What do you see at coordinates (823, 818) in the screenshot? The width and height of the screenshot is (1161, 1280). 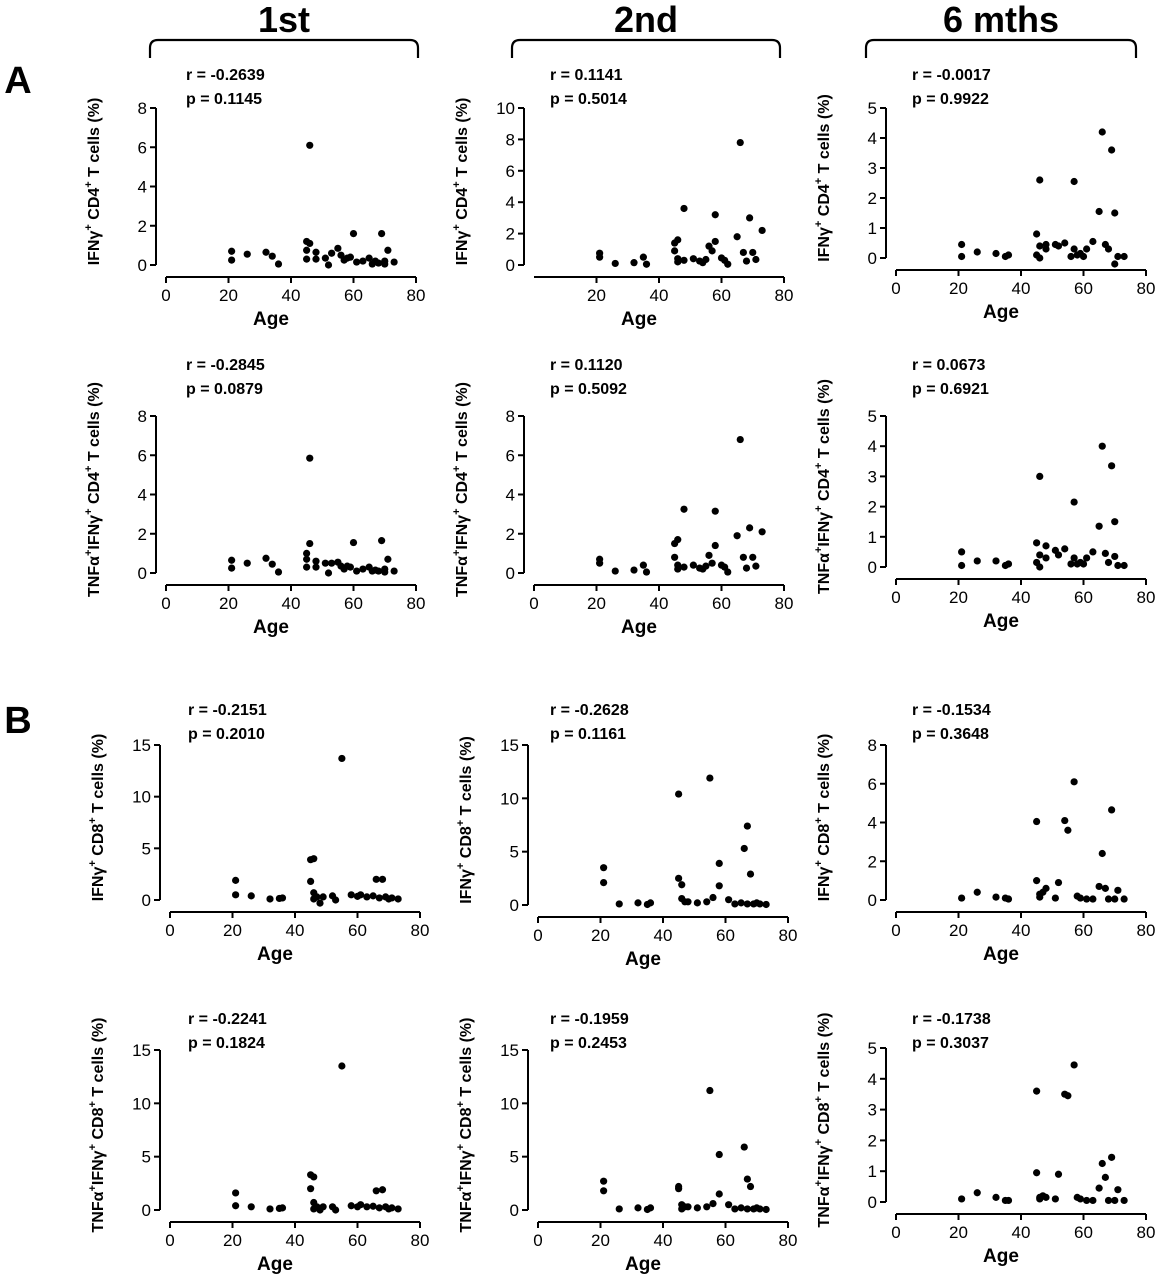 I see `y-axis-label: IFNγ+ CD8+ T cells (%)` at bounding box center [823, 818].